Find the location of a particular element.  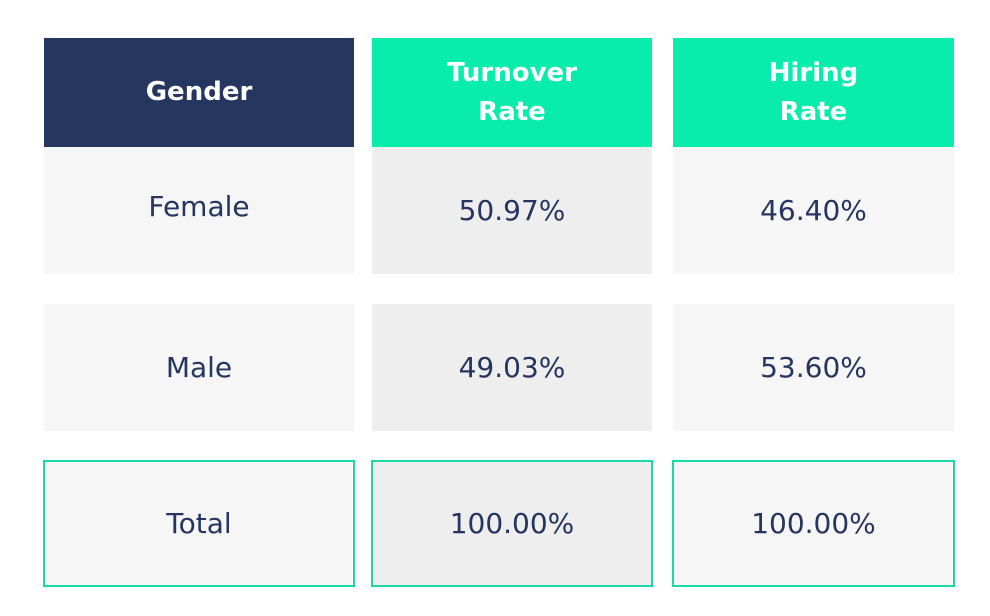

header-gender: Gender is located at coordinates (199, 92).